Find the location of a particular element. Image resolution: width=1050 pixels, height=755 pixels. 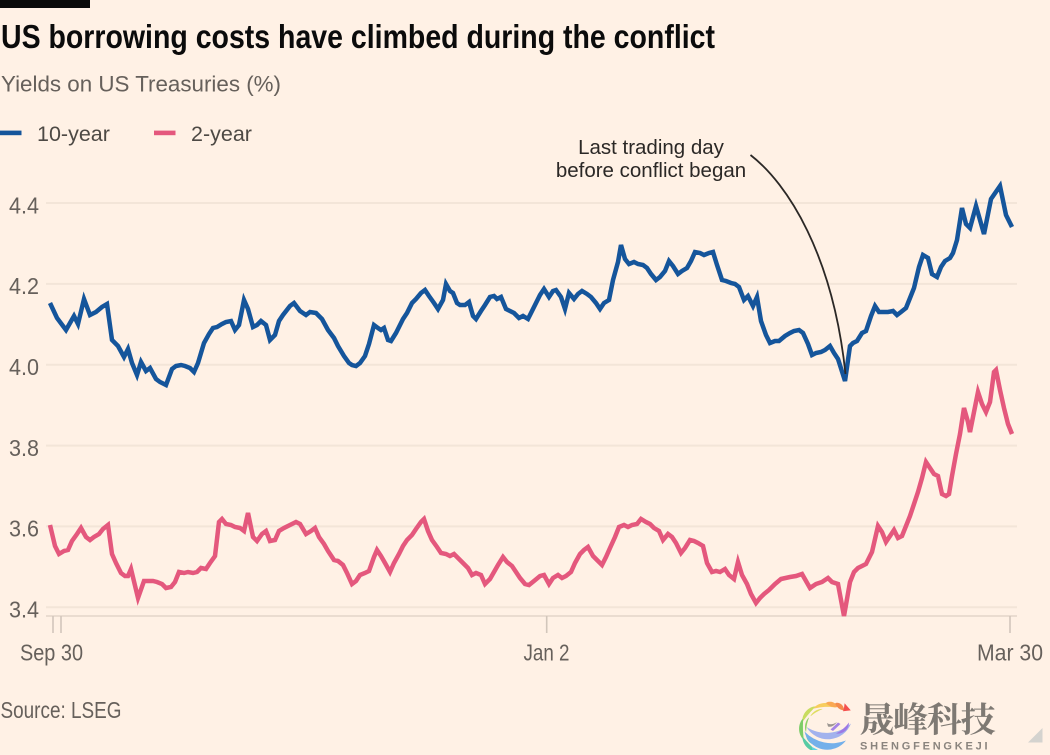

svg-text: Sep 30 is located at coordinates (51, 652).